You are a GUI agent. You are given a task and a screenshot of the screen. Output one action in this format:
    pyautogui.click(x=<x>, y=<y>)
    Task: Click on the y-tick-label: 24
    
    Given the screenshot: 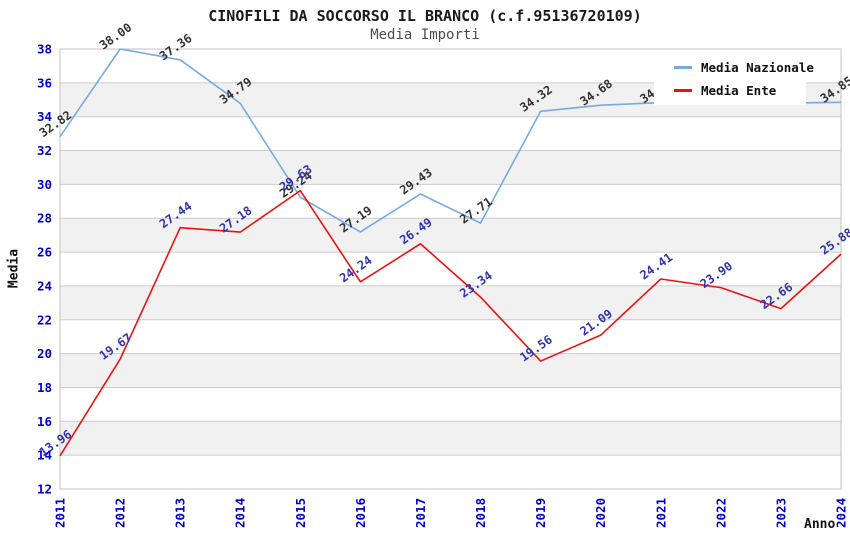 What is the action you would take?
    pyautogui.click(x=44, y=285)
    